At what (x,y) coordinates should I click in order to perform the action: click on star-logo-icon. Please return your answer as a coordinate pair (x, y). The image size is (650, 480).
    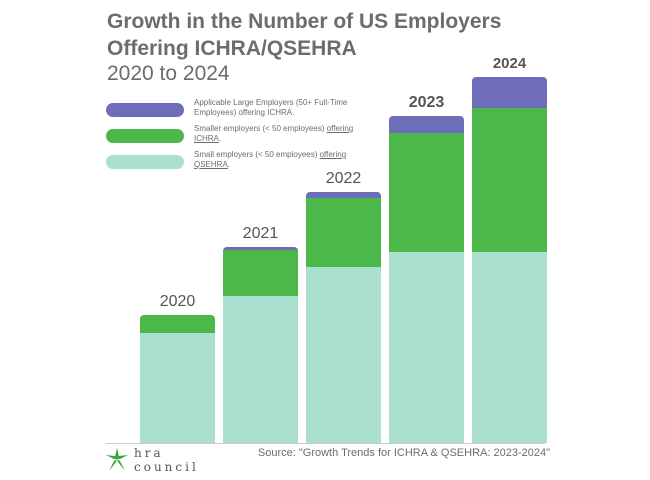
    Looking at the image, I should click on (117, 459).